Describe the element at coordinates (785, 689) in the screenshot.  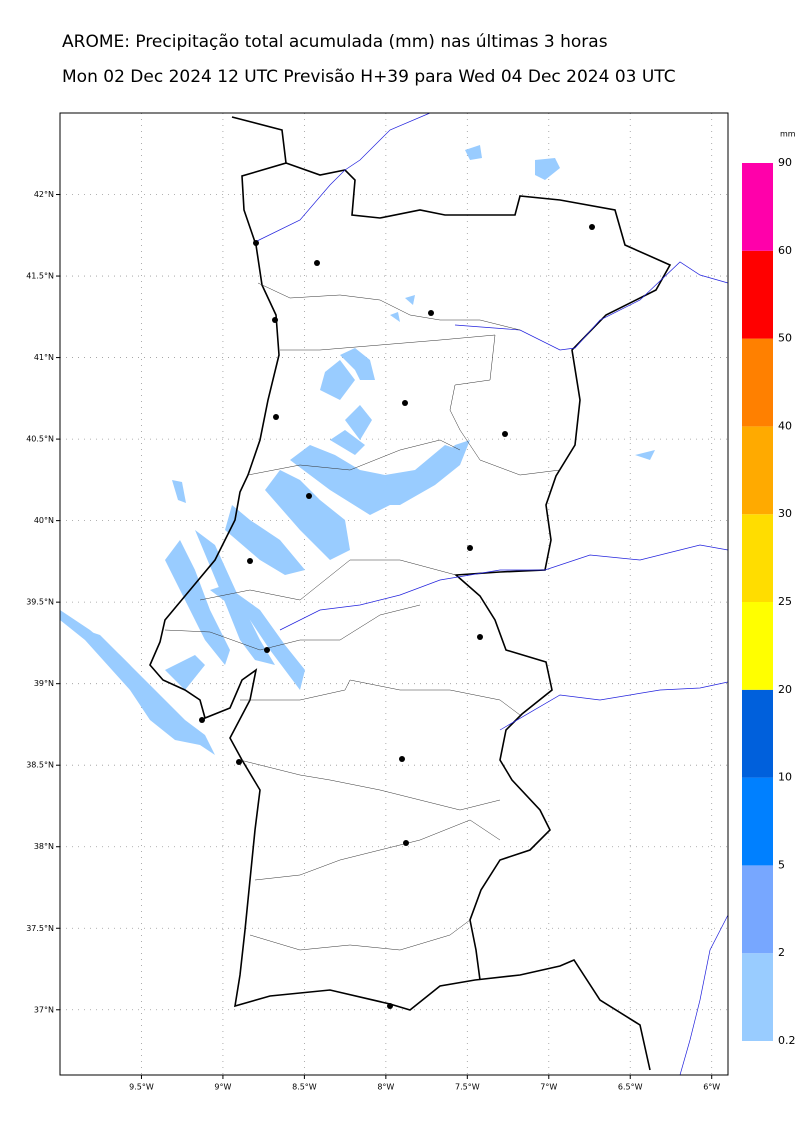
I see `colorbar-label: 20` at that location.